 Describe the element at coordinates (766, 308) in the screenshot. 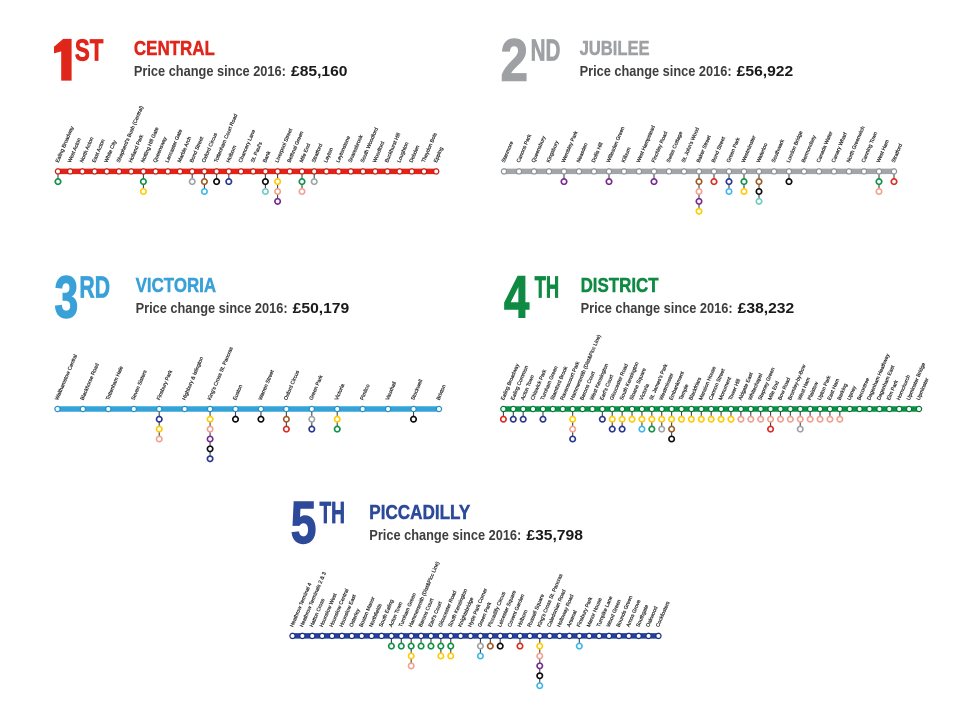

I see `svg-text: £38,232` at that location.